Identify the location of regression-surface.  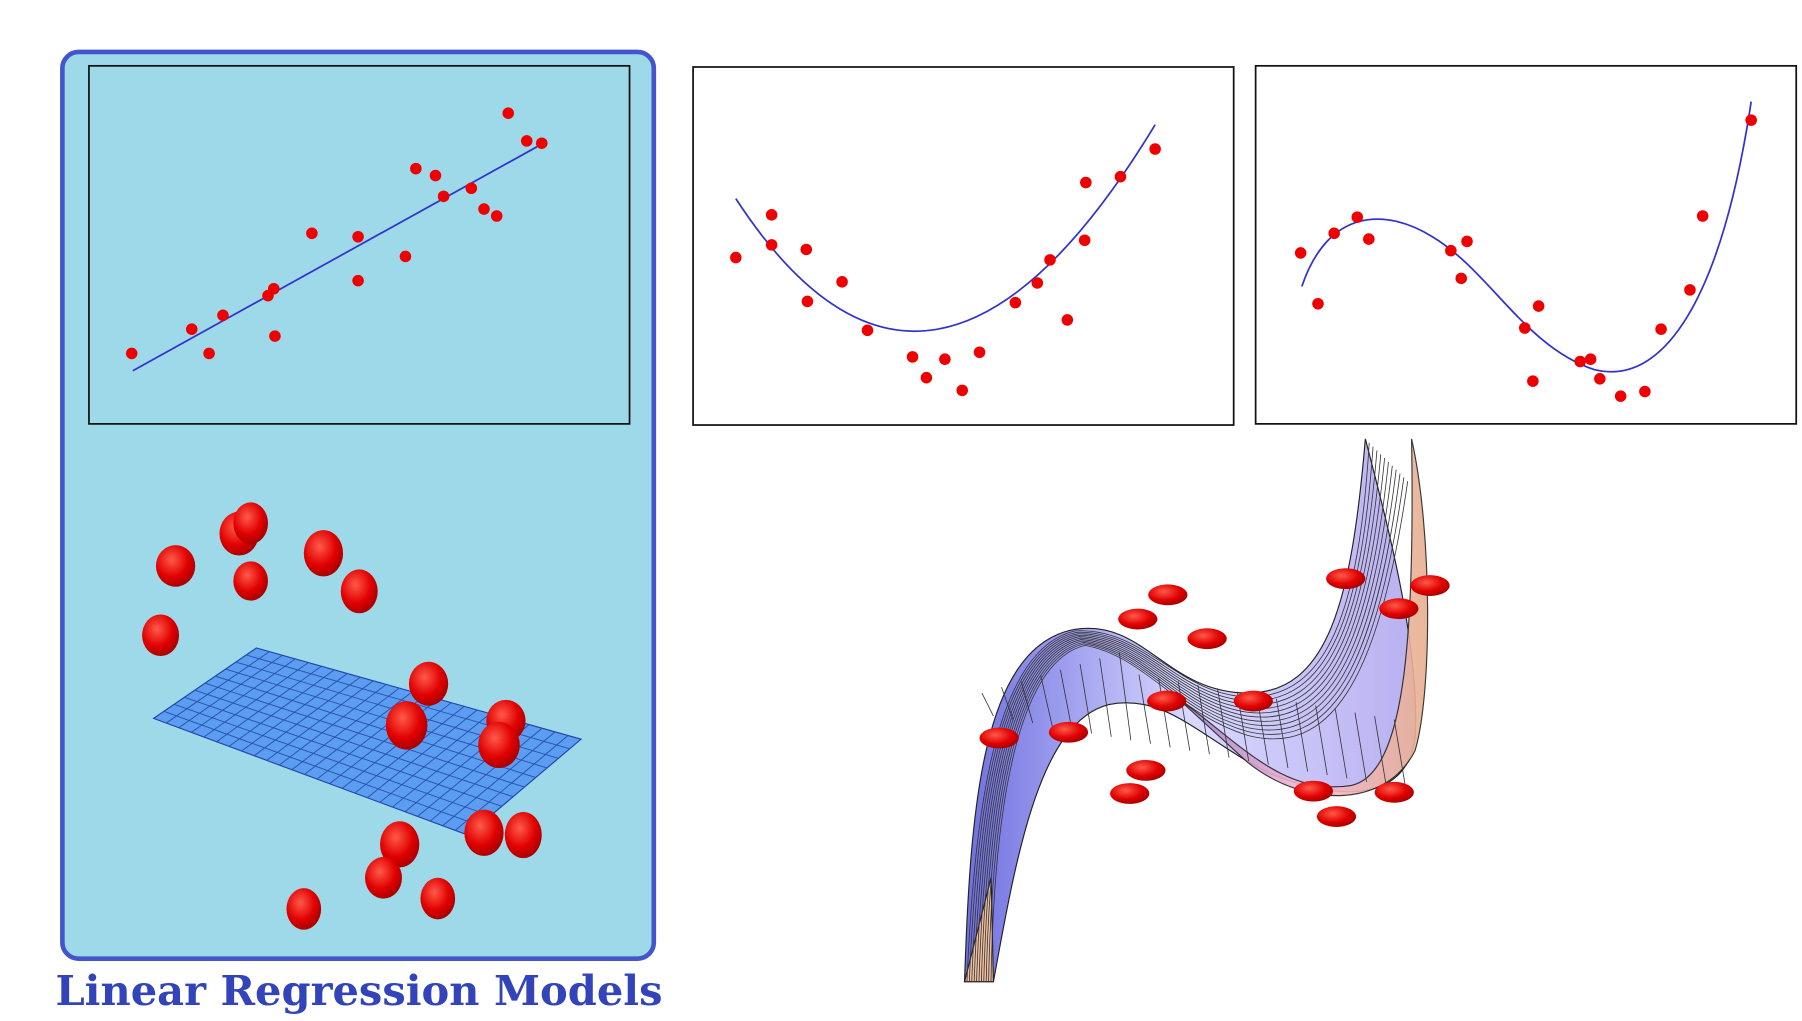
(1196, 710).